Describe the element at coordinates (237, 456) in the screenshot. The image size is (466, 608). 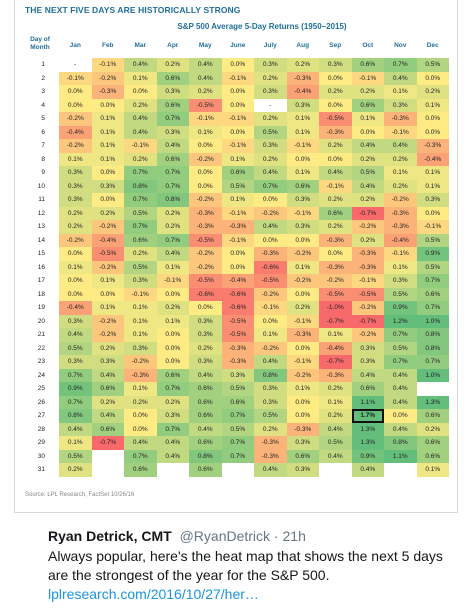
I see `heatmap-cell: 0.7%` at that location.